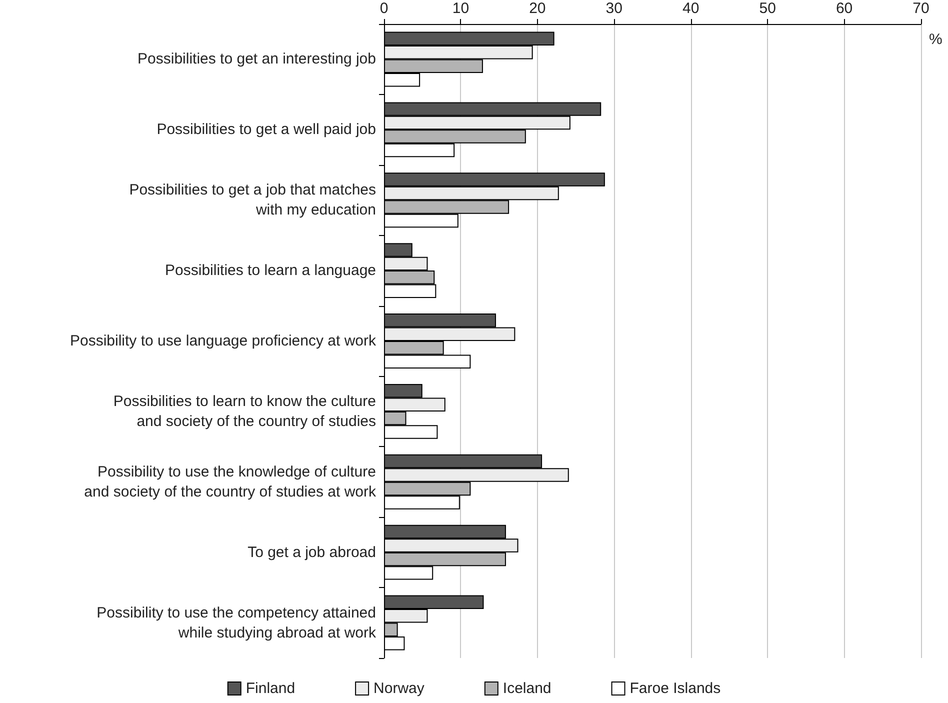 This screenshot has height=703, width=948. I want to click on y-tick-label: Possibilities to get a job that matches with my education, so click(252, 200).